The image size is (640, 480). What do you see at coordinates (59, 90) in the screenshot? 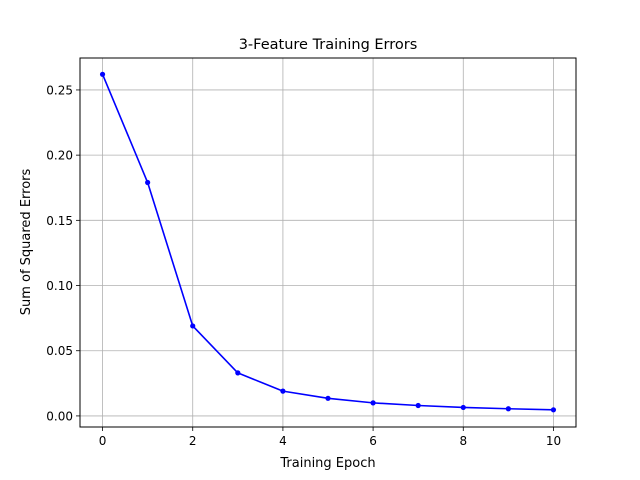
I see `y-tick-label: 0.25` at bounding box center [59, 90].